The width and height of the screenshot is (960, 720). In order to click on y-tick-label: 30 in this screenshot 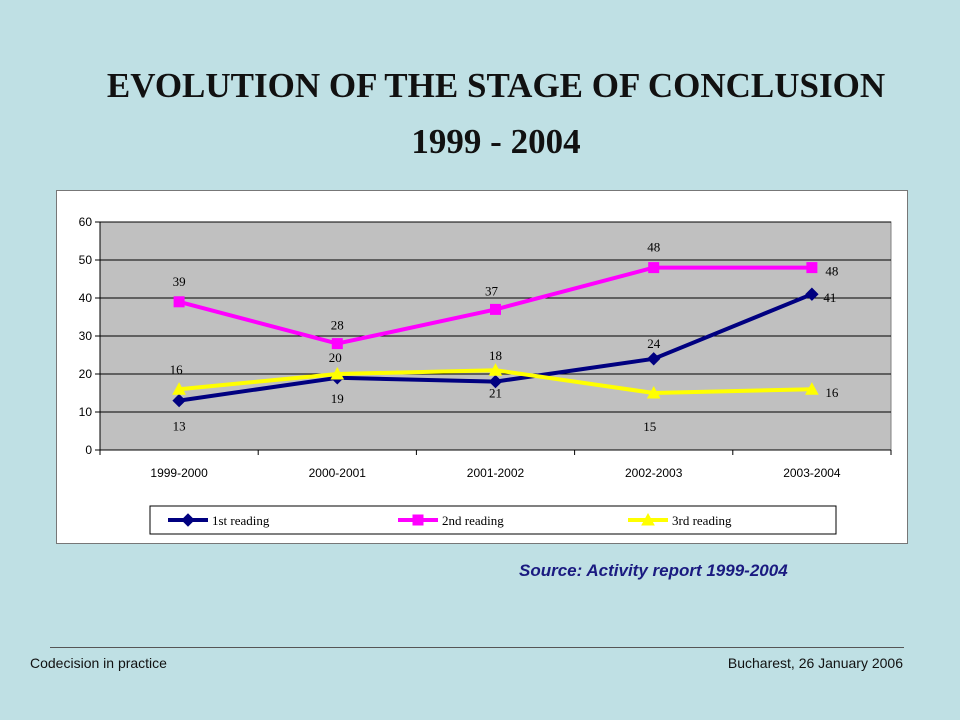, I will do `click(86, 336)`.